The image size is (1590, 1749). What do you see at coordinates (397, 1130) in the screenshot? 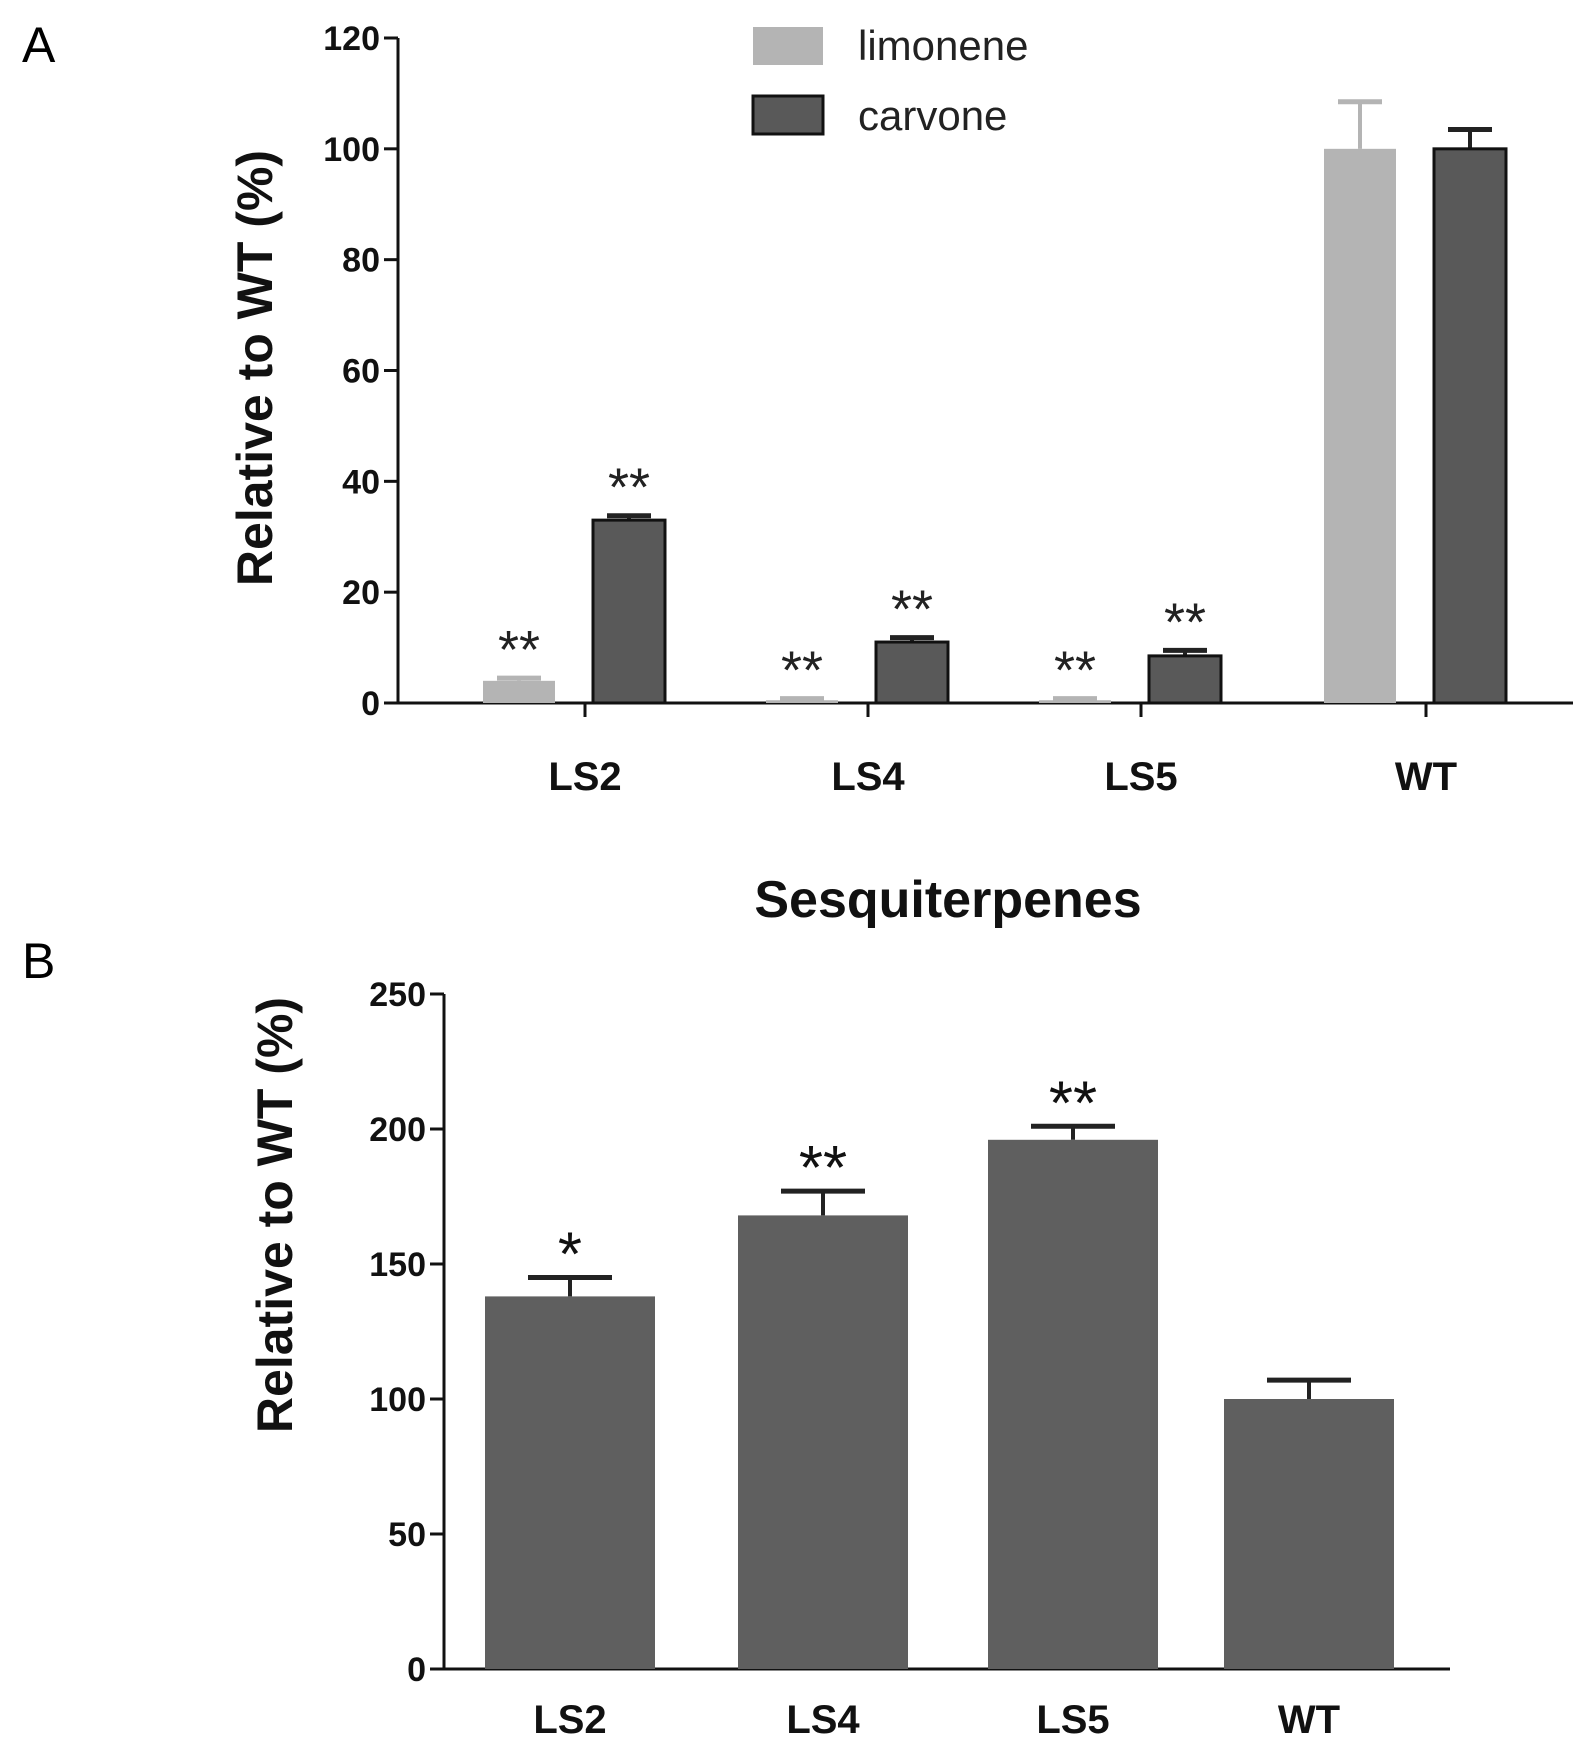
I see `y-tick-label: 200` at bounding box center [397, 1130].